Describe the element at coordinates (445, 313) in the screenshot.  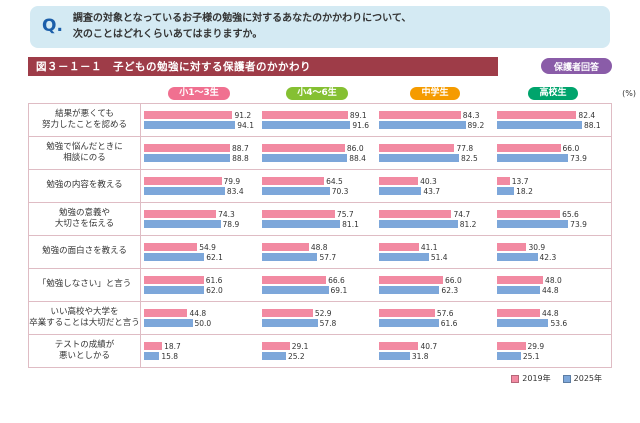
I see `bar-value: 57.6` at that location.